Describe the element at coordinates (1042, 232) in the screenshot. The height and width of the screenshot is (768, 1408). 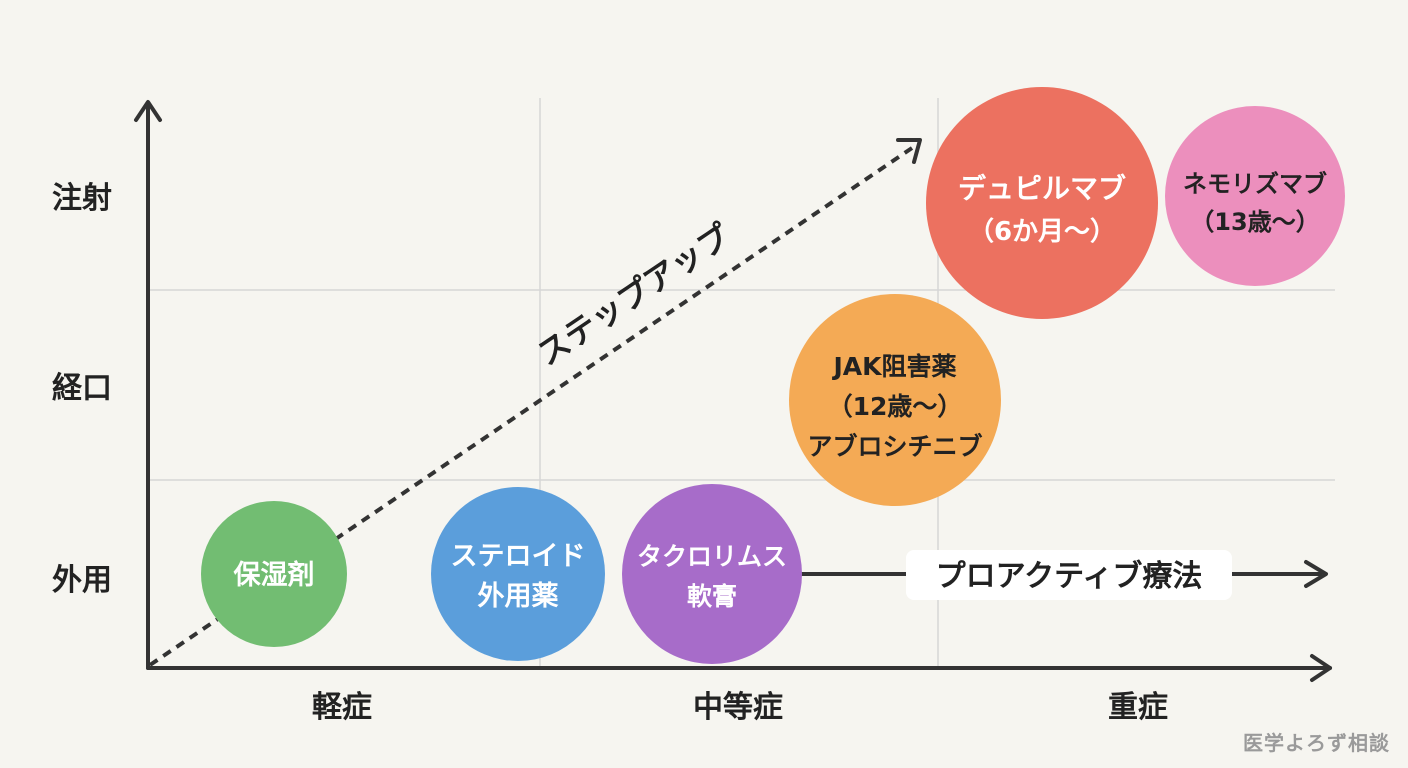
I see `bubble-line: （6か月〜）` at that location.